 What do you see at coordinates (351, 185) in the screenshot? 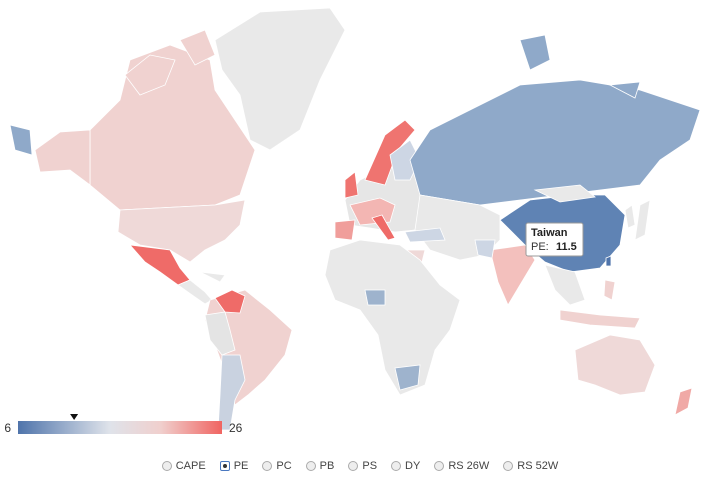
I see `uk` at bounding box center [351, 185].